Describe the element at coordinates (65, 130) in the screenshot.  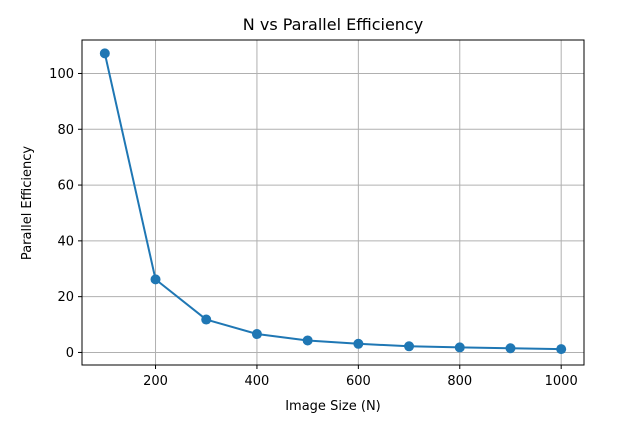
I see `y-tick-label: 80` at that location.